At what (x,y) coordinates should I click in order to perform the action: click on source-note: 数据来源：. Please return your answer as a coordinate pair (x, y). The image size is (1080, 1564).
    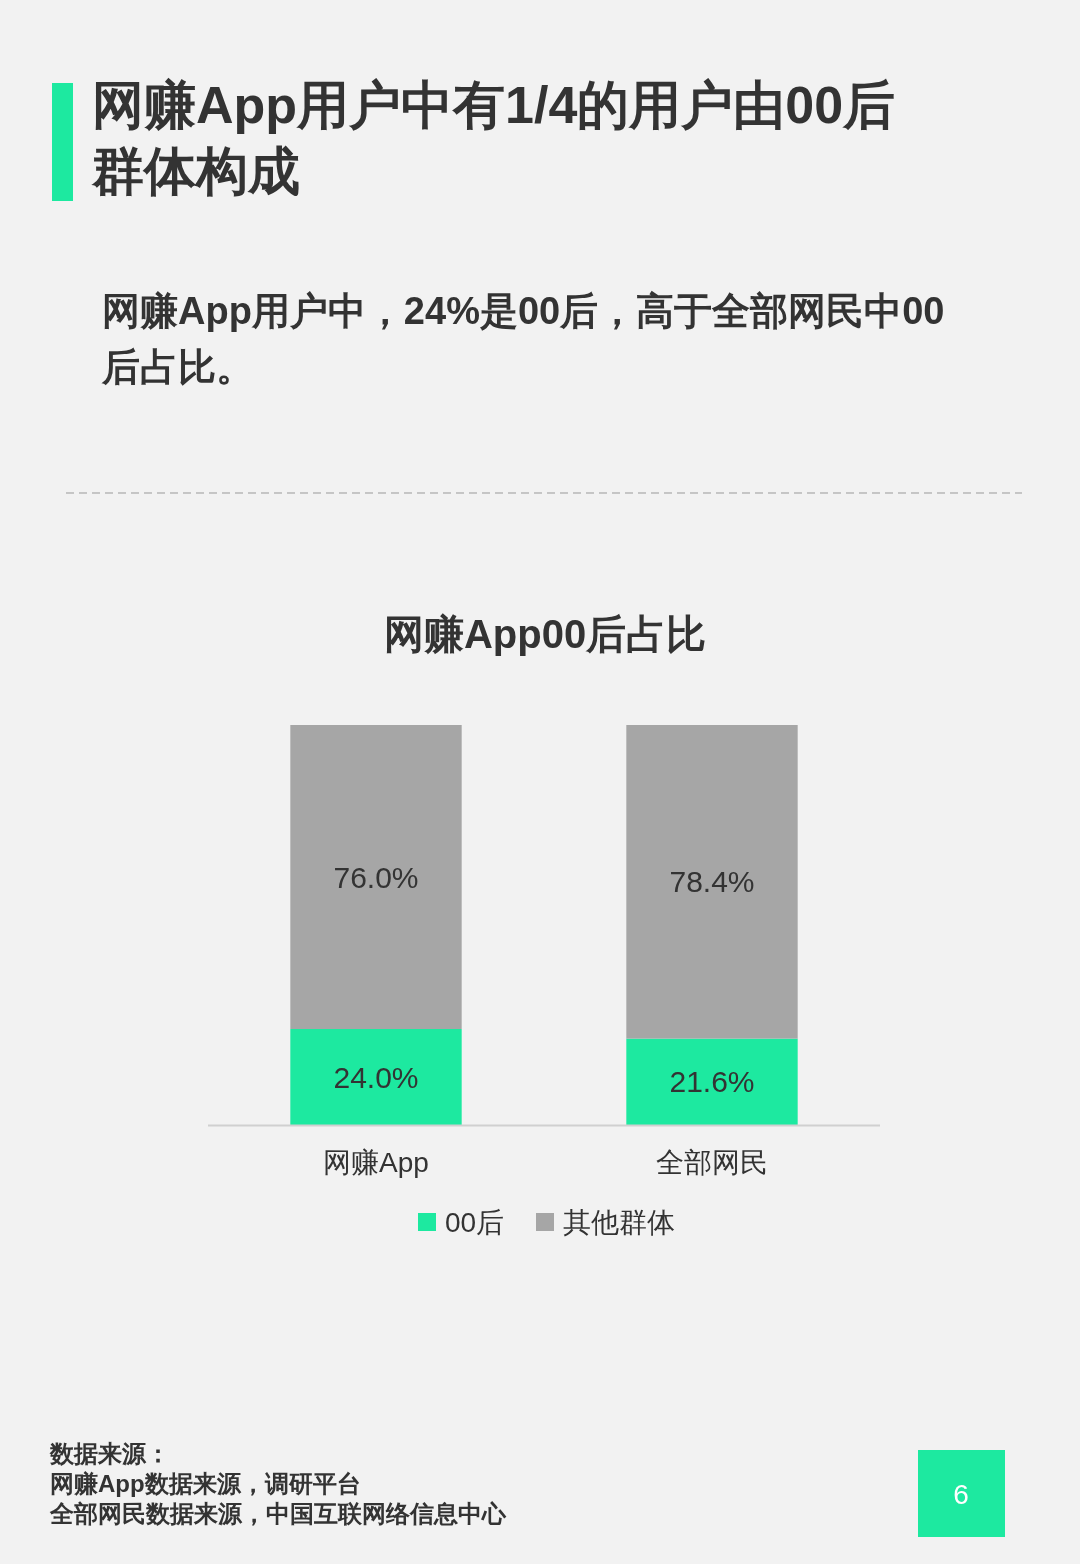
    Looking at the image, I should click on (109, 1453).